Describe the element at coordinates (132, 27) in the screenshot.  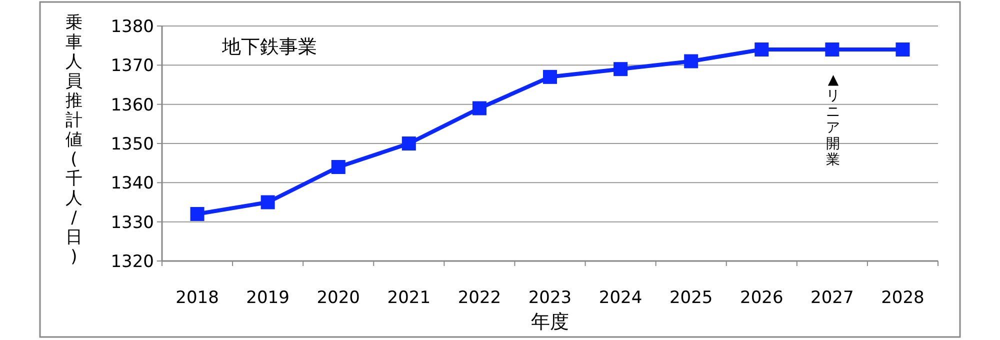
I see `y-tick-label: 1380` at that location.